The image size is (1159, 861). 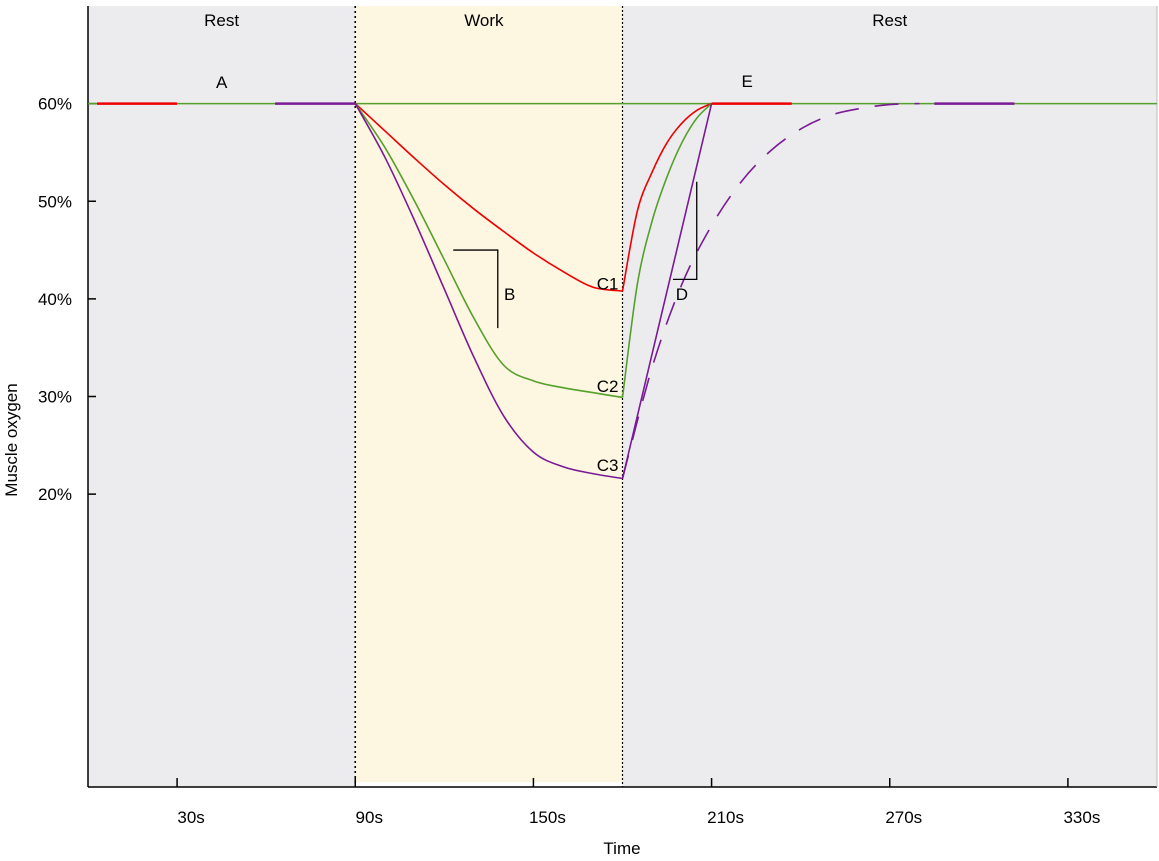 I want to click on y-axis-label: Muscle oxygen, so click(x=11, y=439).